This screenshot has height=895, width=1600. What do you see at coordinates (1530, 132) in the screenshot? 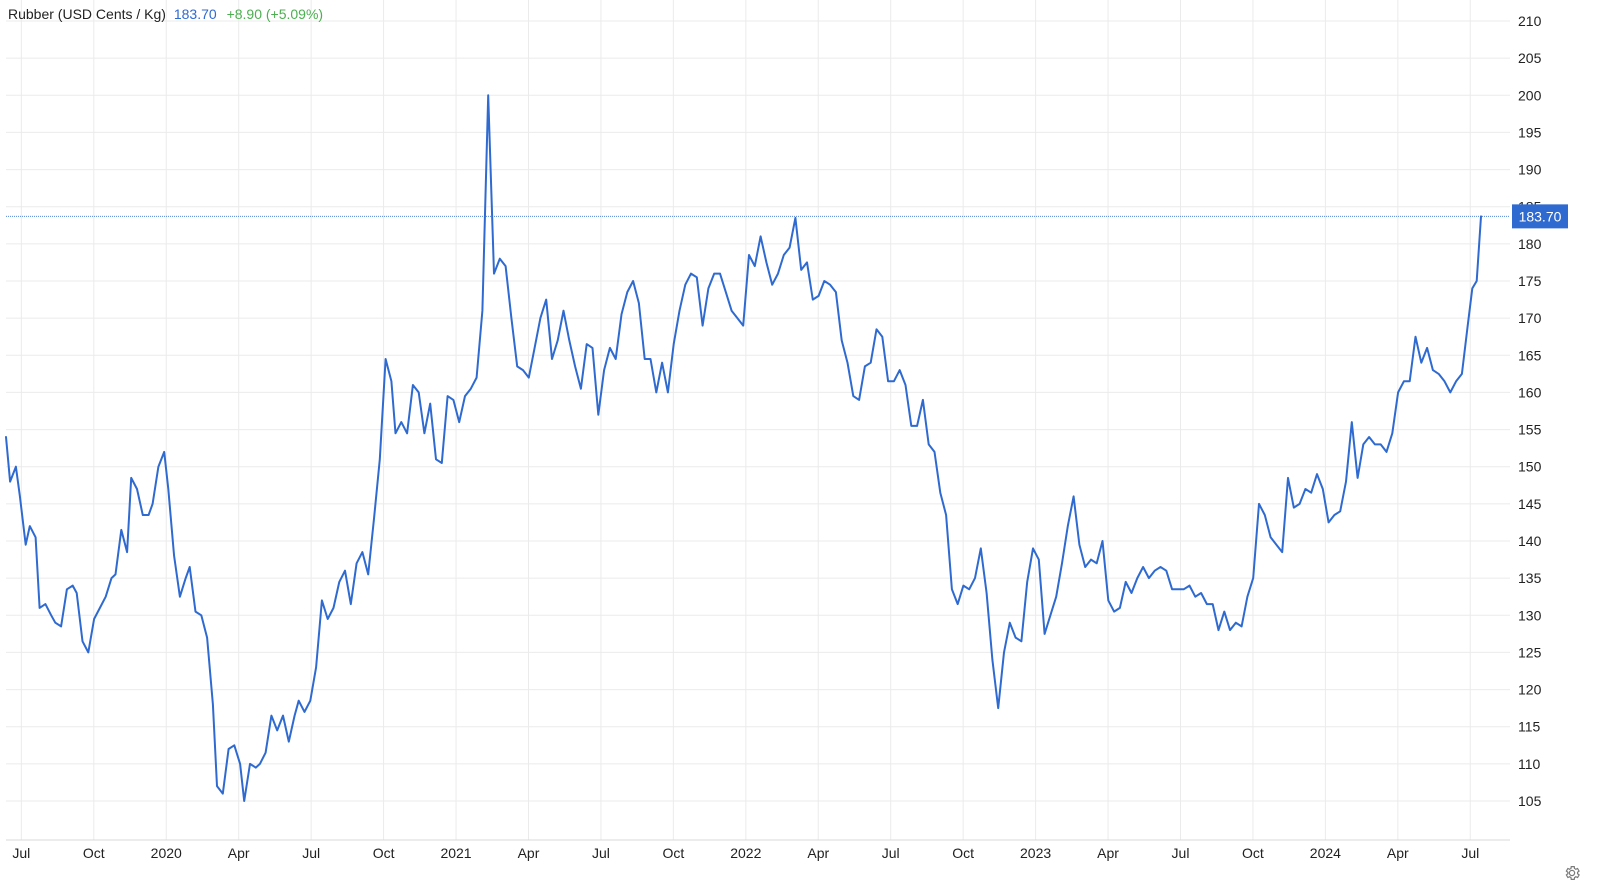
I see `y-tick-label: 195` at bounding box center [1530, 132].